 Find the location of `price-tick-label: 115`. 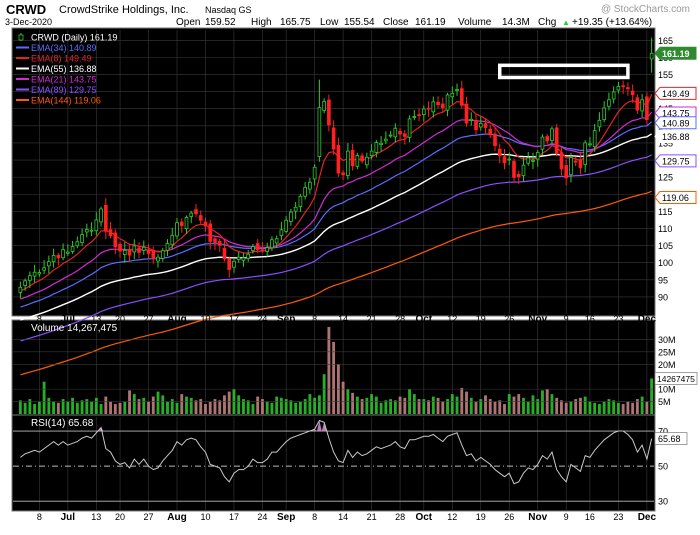

price-tick-label: 115 is located at coordinates (665, 212).